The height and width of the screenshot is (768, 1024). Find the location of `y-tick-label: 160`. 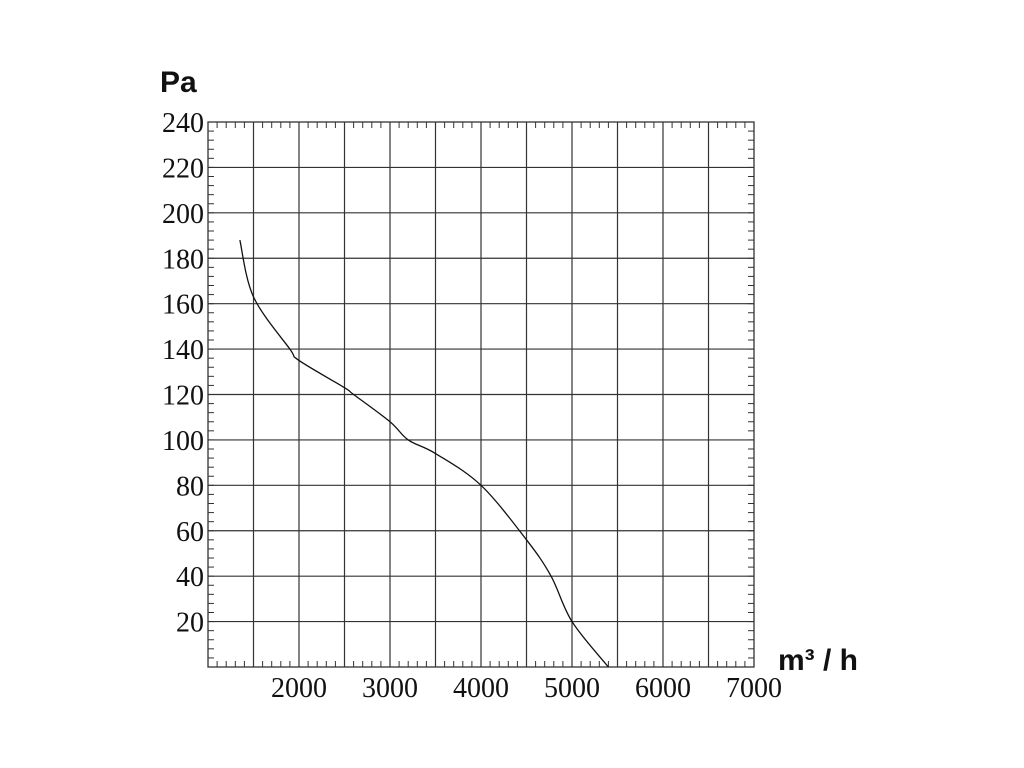

y-tick-label: 160 is located at coordinates (183, 305).